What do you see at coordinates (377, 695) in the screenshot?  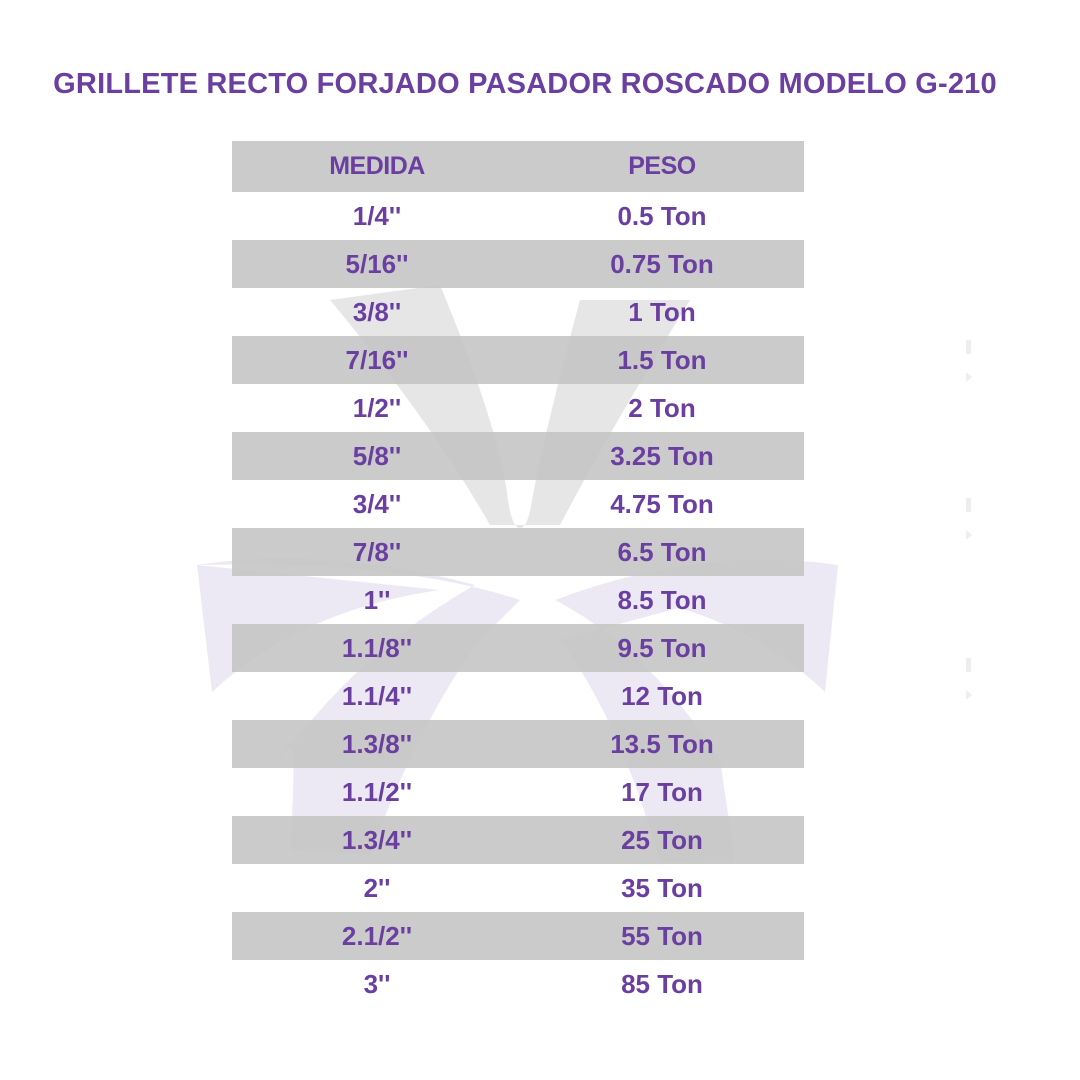 I see `medida-cell: 1.1/4''` at bounding box center [377, 695].